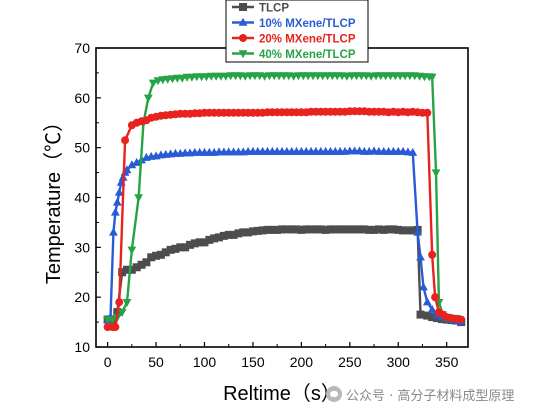 This screenshot has width=544, height=416. Describe the element at coordinates (253, 362) in the screenshot. I see `x-tick-label: 150` at that location.